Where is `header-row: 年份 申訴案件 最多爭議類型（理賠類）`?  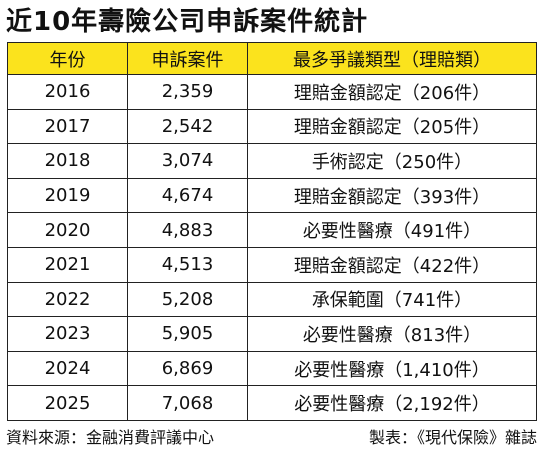 header-row: 年份 申訴案件 最多爭議類型（理賠類） is located at coordinates (272, 58).